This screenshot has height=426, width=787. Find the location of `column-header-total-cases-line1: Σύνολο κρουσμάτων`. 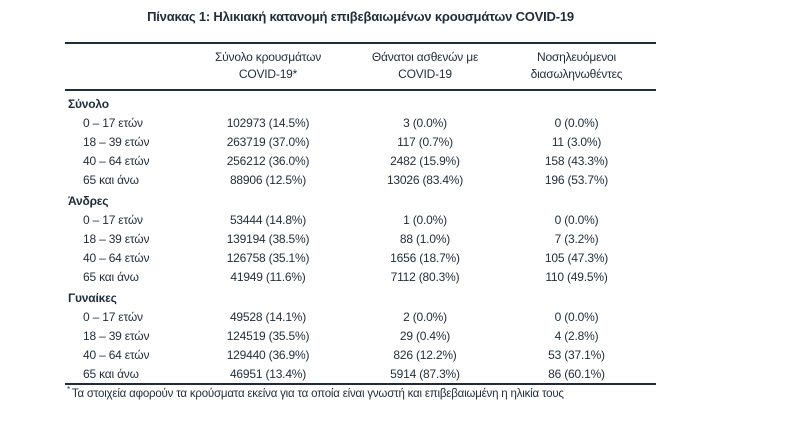

column-header-total-cases-line1: Σύνολο κρουσμάτων is located at coordinates (268, 57).